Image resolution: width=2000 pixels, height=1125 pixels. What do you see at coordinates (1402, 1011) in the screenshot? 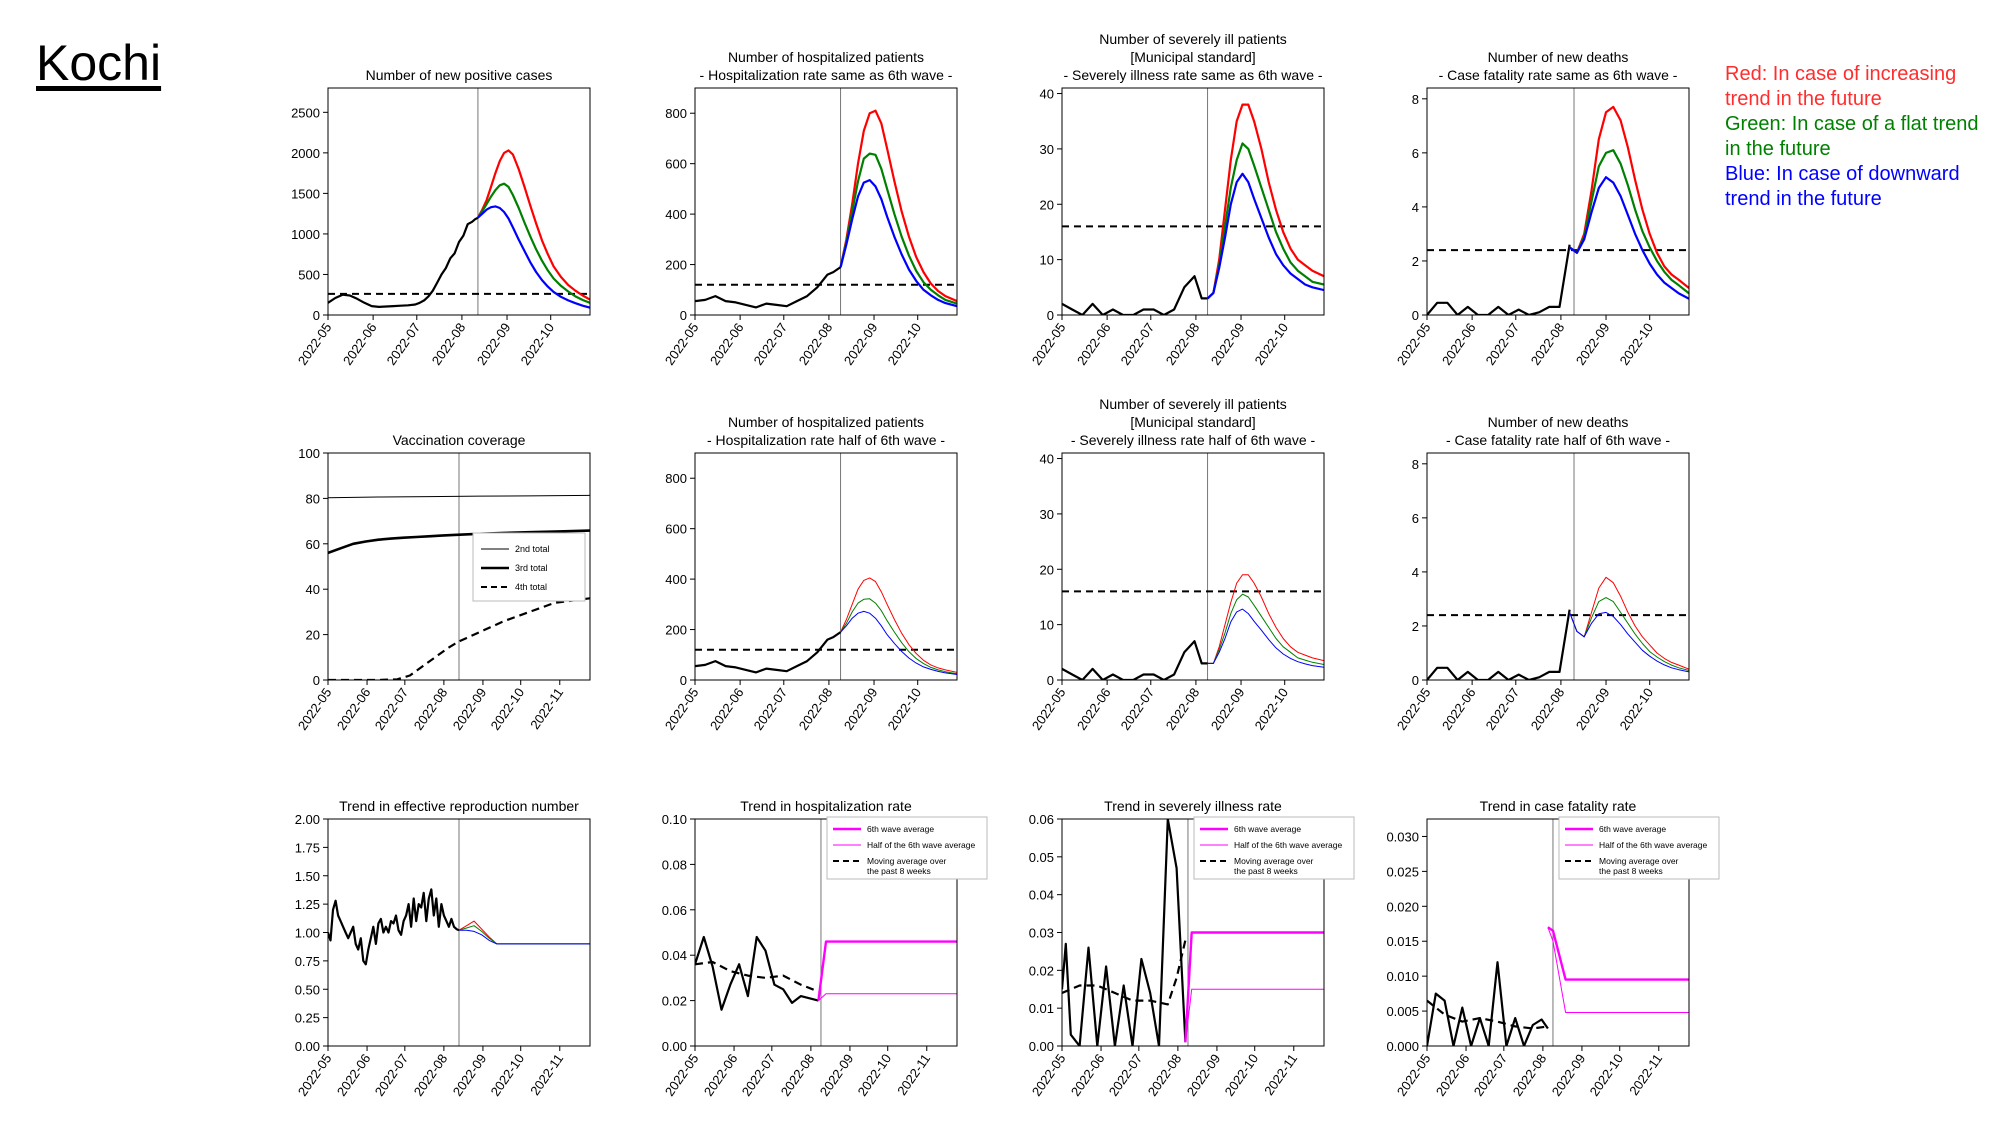
I see `y-tick-label: 0.005` at bounding box center [1402, 1011].